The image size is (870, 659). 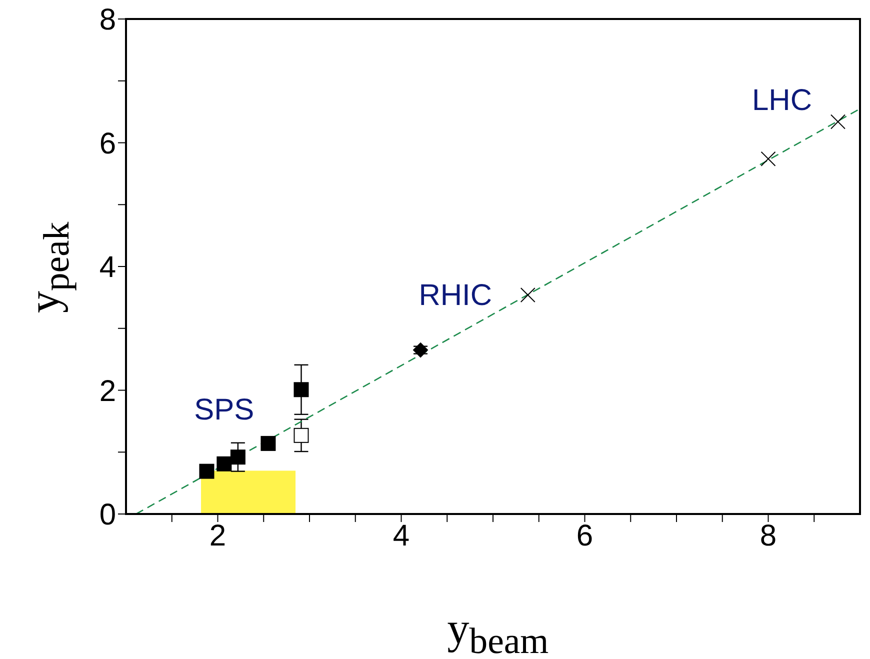 What do you see at coordinates (224, 409) in the screenshot?
I see `annotation: SPS` at bounding box center [224, 409].